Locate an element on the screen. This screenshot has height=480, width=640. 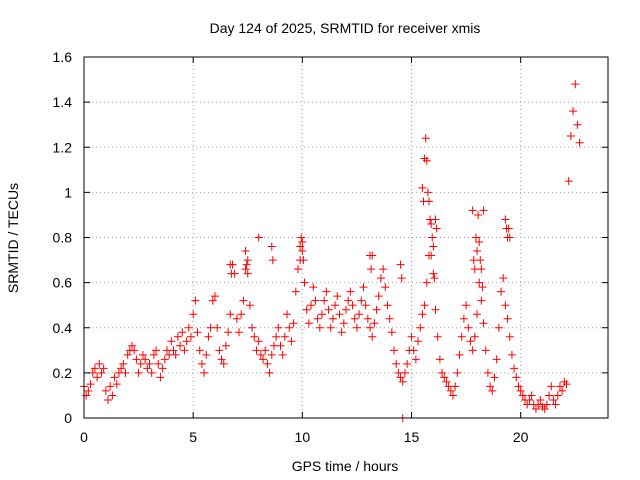
x-tick-label: 20 is located at coordinates (521, 437).